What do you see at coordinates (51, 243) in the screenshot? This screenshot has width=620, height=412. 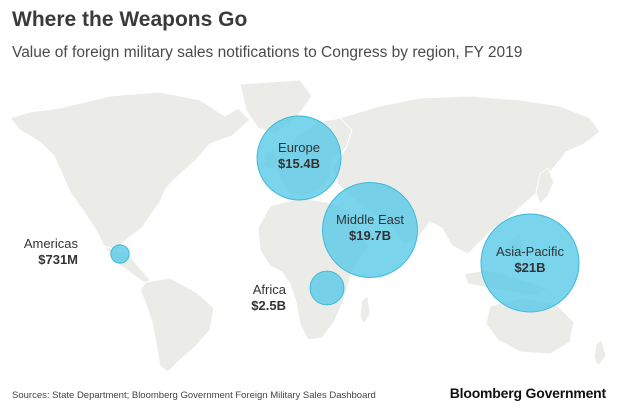 I see `region-name-label: Americas` at bounding box center [51, 243].